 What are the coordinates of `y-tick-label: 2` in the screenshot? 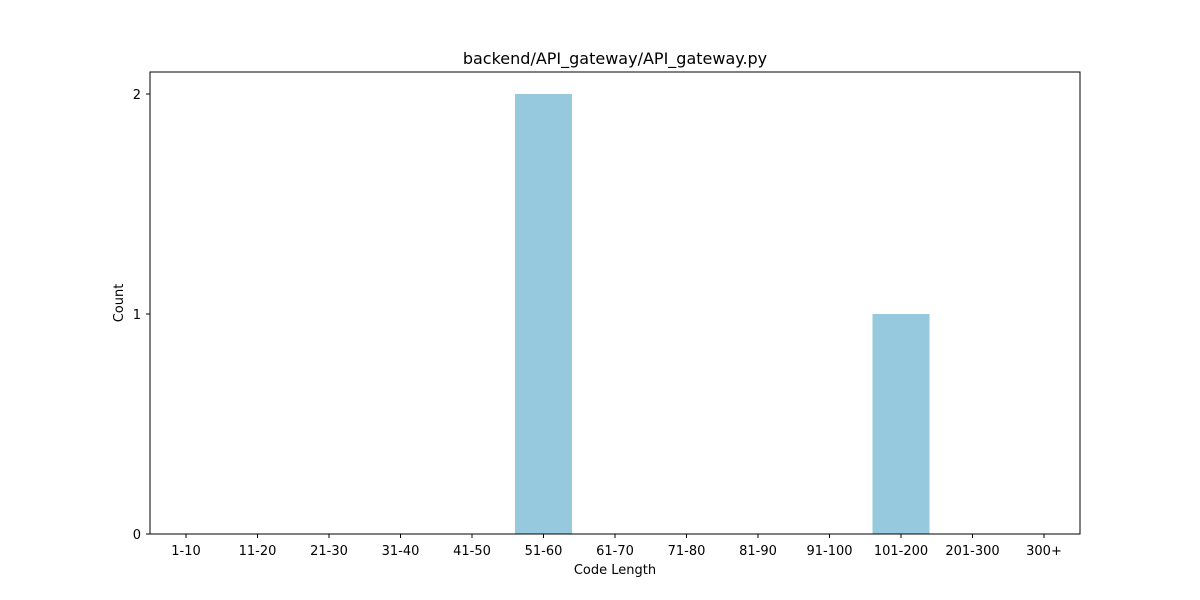 It's located at (137, 95).